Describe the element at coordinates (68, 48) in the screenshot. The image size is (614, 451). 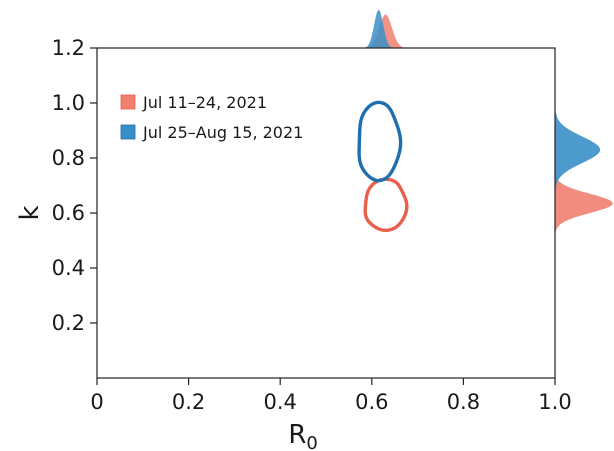
I see `y-tick-label: 1.2` at that location.